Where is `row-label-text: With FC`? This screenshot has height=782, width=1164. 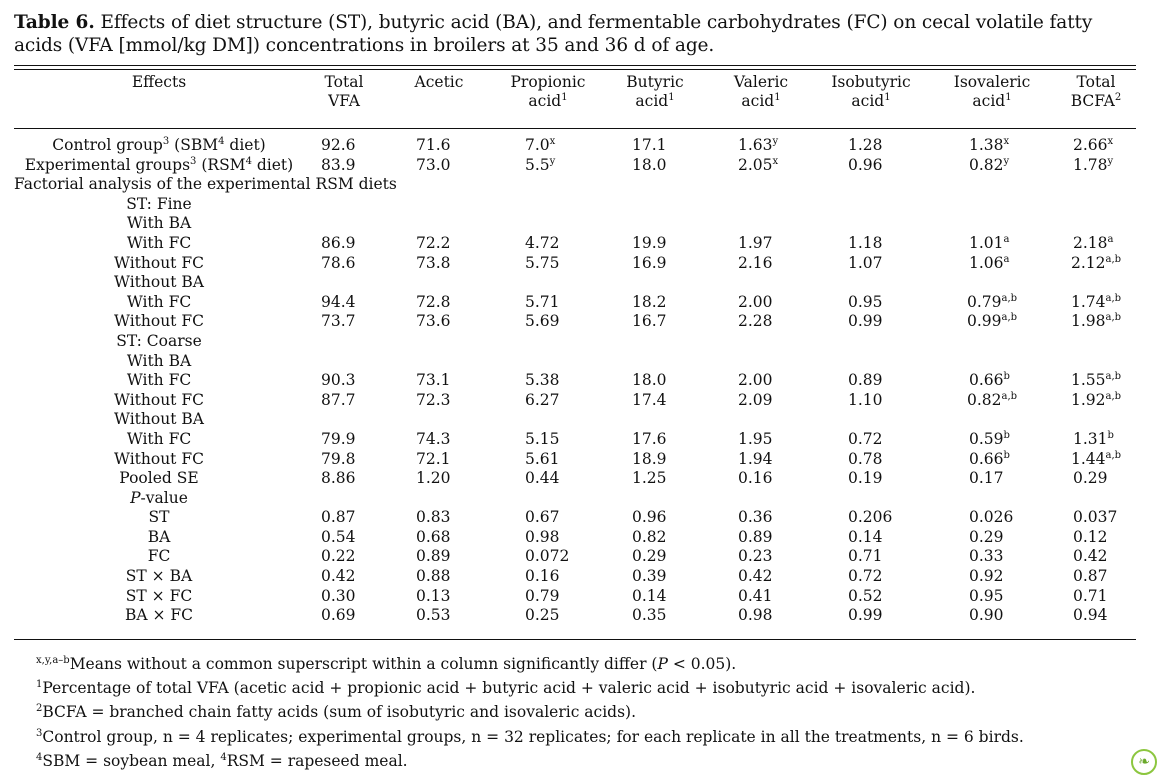 row-label-text: With FC is located at coordinates (159, 380).